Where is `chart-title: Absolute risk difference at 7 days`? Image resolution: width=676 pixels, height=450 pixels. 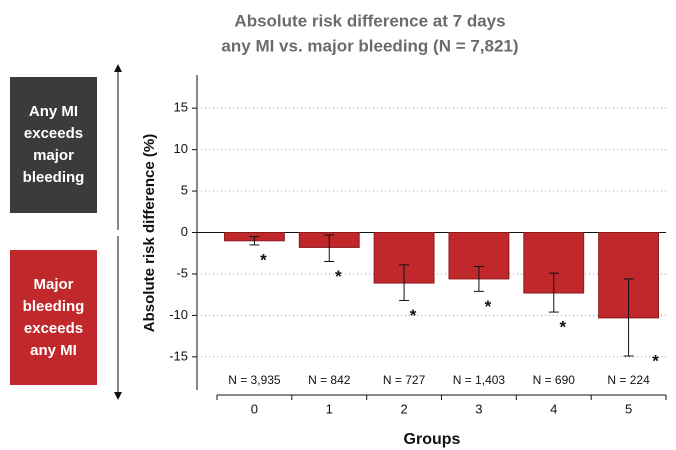
chart-title: Absolute risk difference at 7 days is located at coordinates (369, 20).